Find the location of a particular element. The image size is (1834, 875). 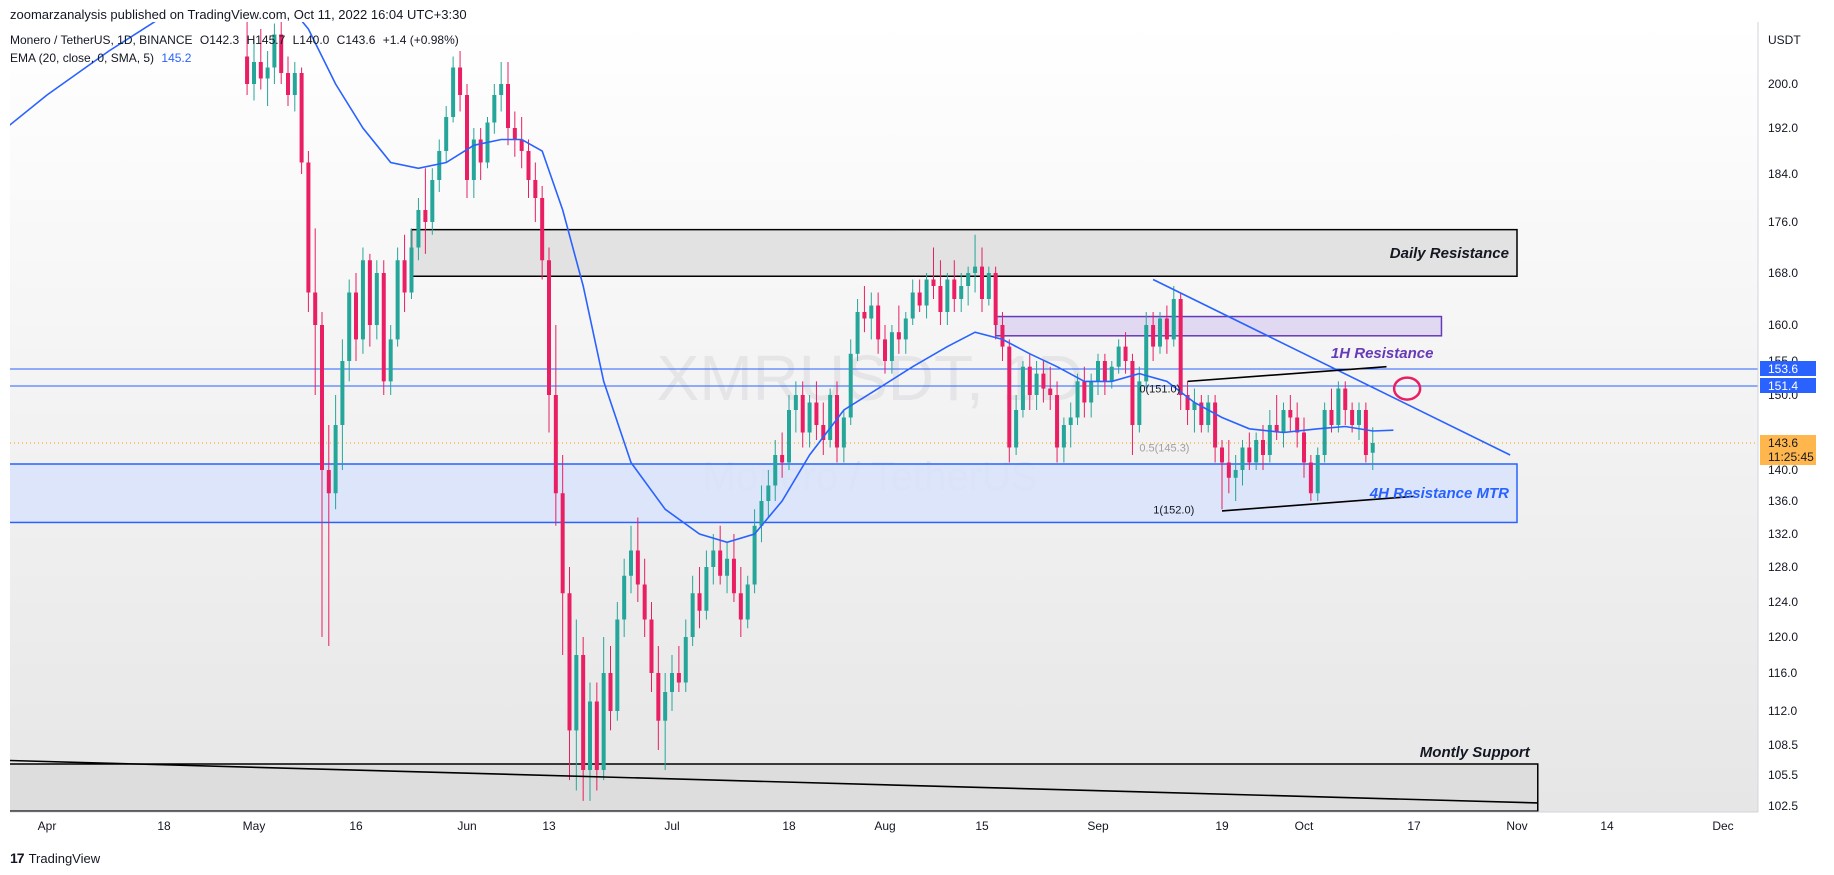

ema-label: EMA (20, close, 0, SMA, 5) is located at coordinates (82, 58).